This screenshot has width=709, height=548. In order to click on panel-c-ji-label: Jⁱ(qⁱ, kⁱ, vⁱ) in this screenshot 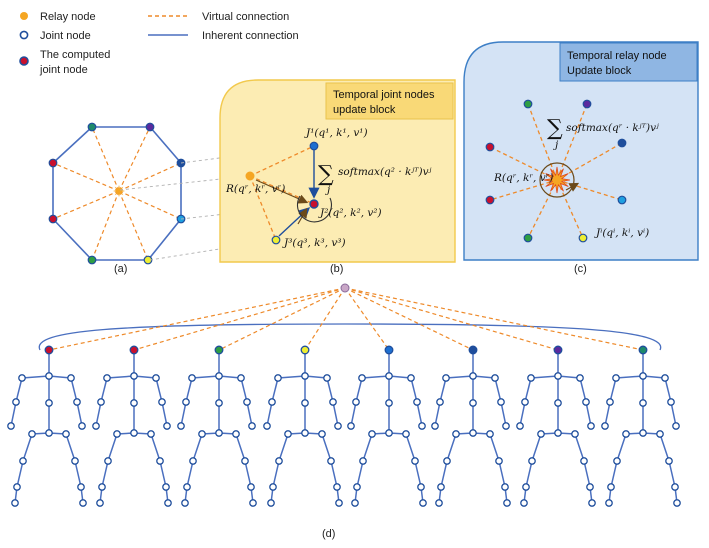, I will do `click(621, 233)`.